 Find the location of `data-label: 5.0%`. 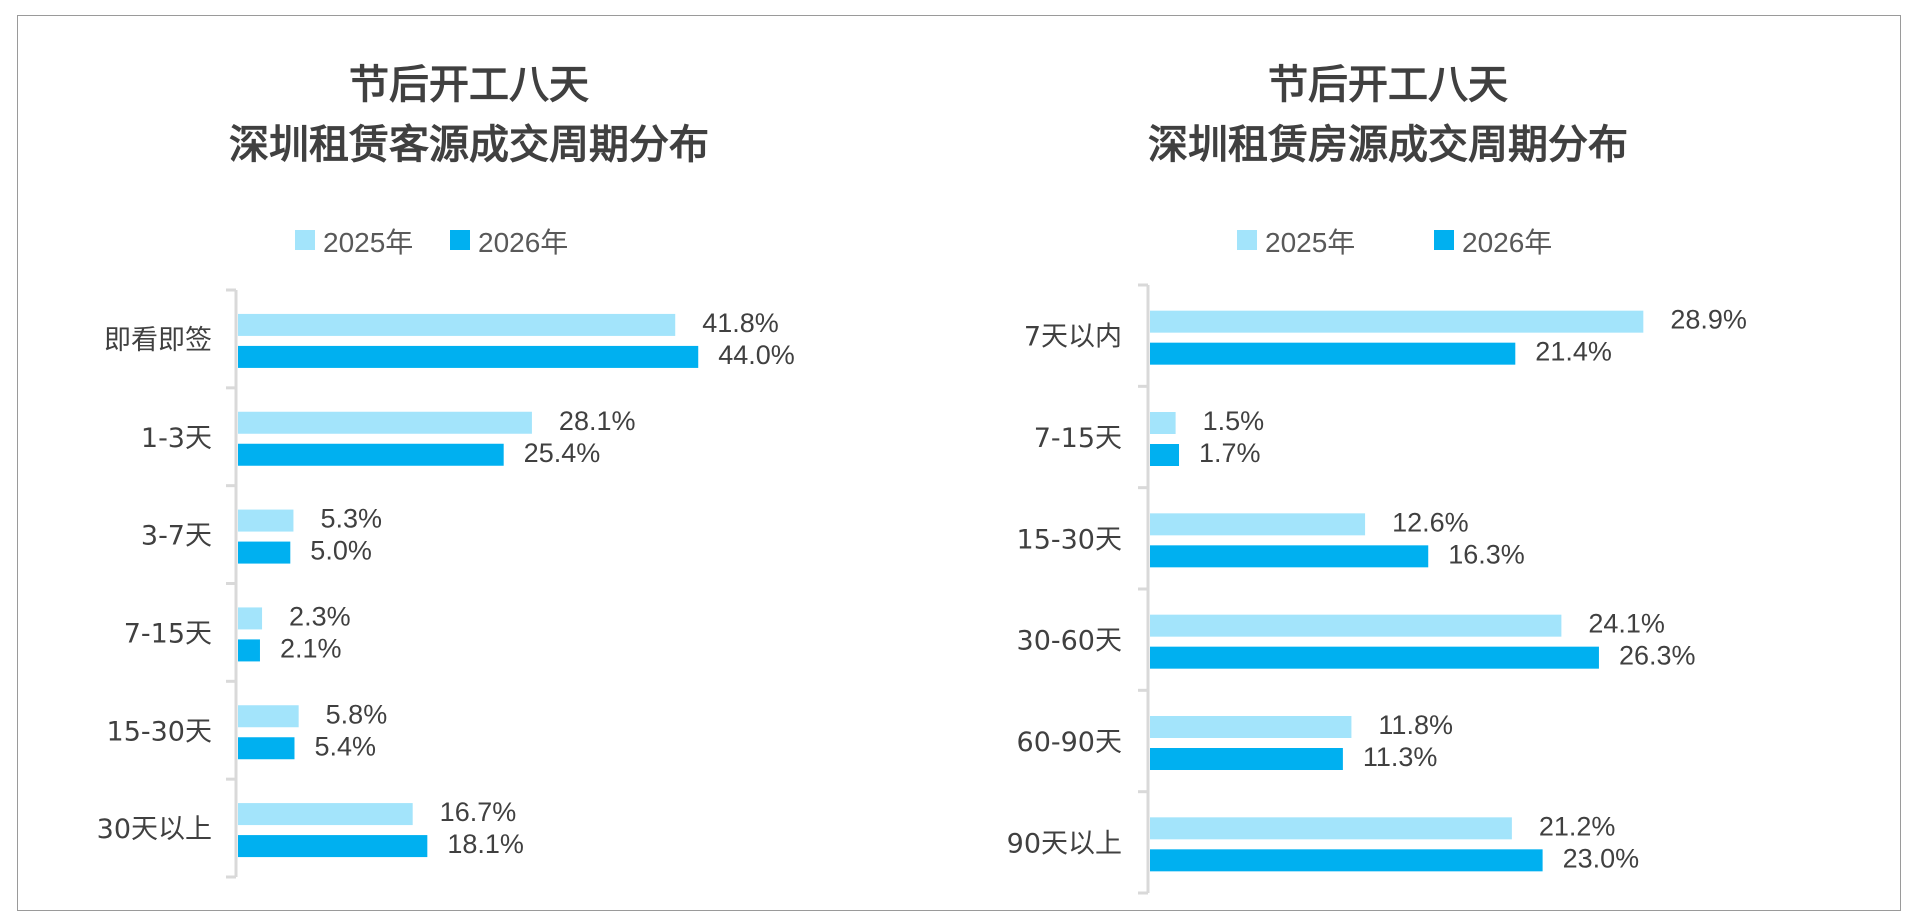

data-label: 5.0% is located at coordinates (341, 551).